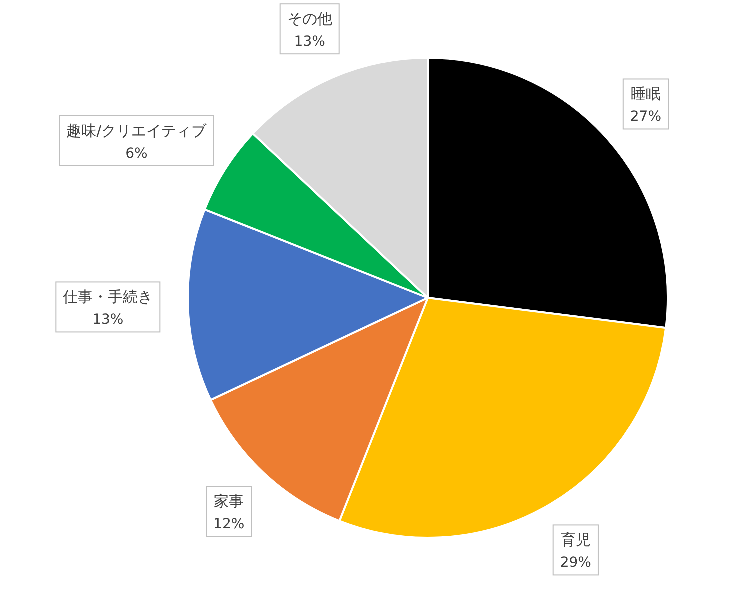  What do you see at coordinates (575, 540) in the screenshot?
I see `slice-label: 育児` at bounding box center [575, 540].